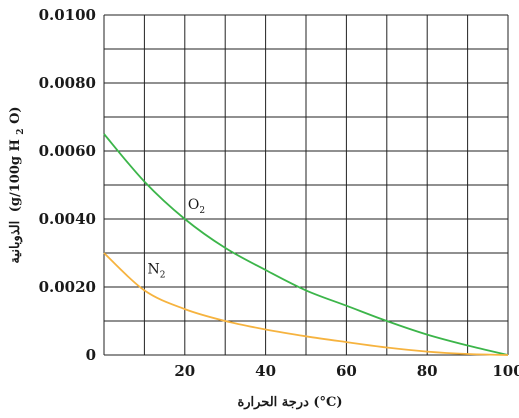 This screenshot has width=519, height=418. What do you see at coordinates (156, 270) in the screenshot?
I see `series-label-n2: N2` at bounding box center [156, 270].